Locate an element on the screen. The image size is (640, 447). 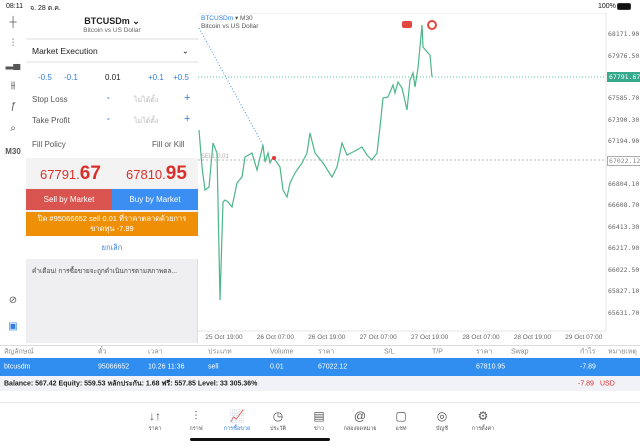
symbol-name: BTCUSDm is located at coordinates (107, 21).